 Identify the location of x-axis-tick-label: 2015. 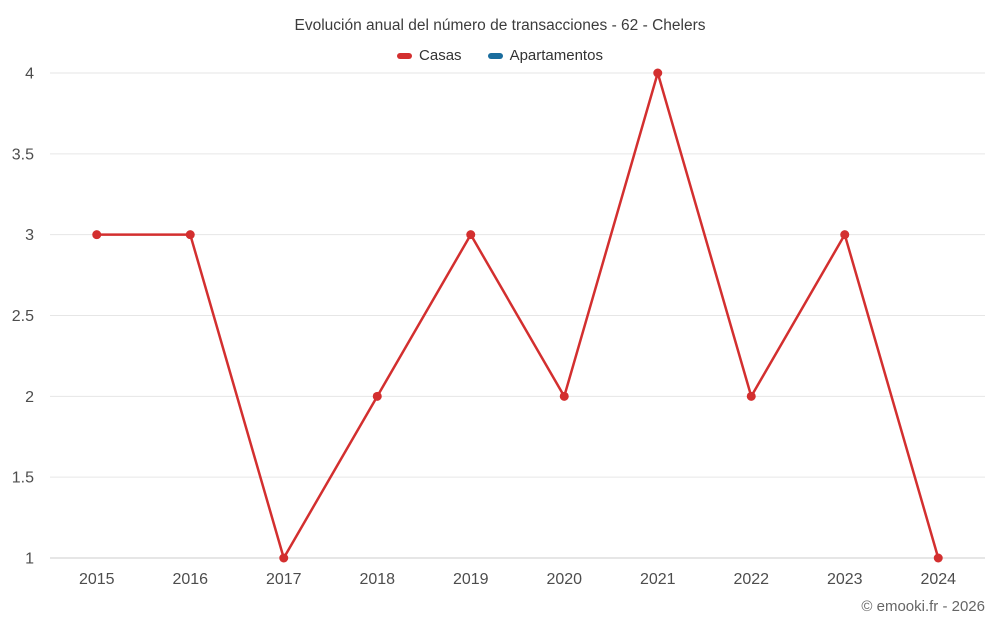
(97, 579).